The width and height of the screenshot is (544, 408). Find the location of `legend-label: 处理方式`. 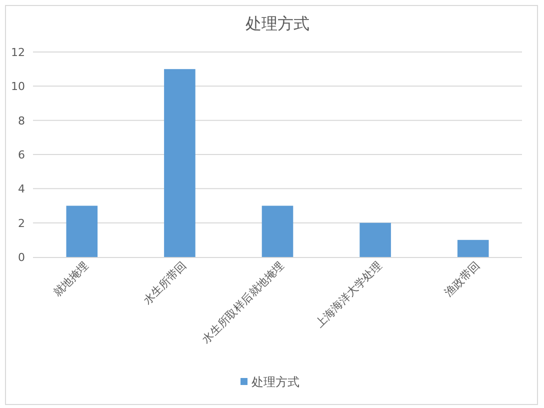

legend-label: 处理方式 is located at coordinates (276, 382).